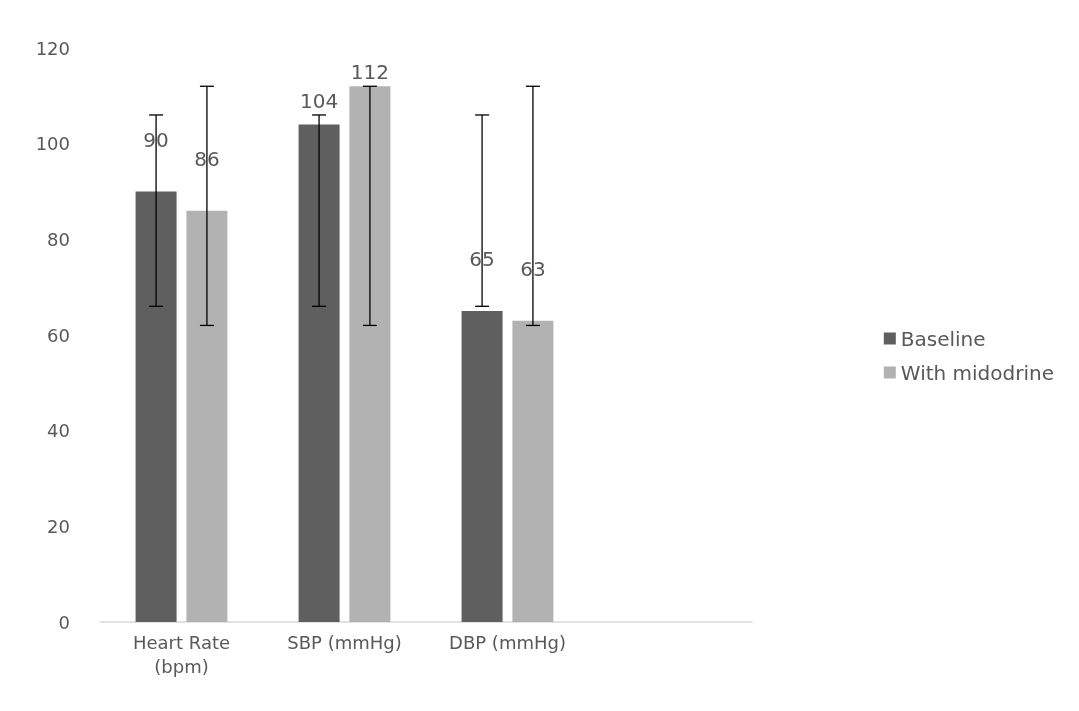 This screenshot has height=711, width=1079. I want to click on y-tick-label: 120, so click(52, 48).